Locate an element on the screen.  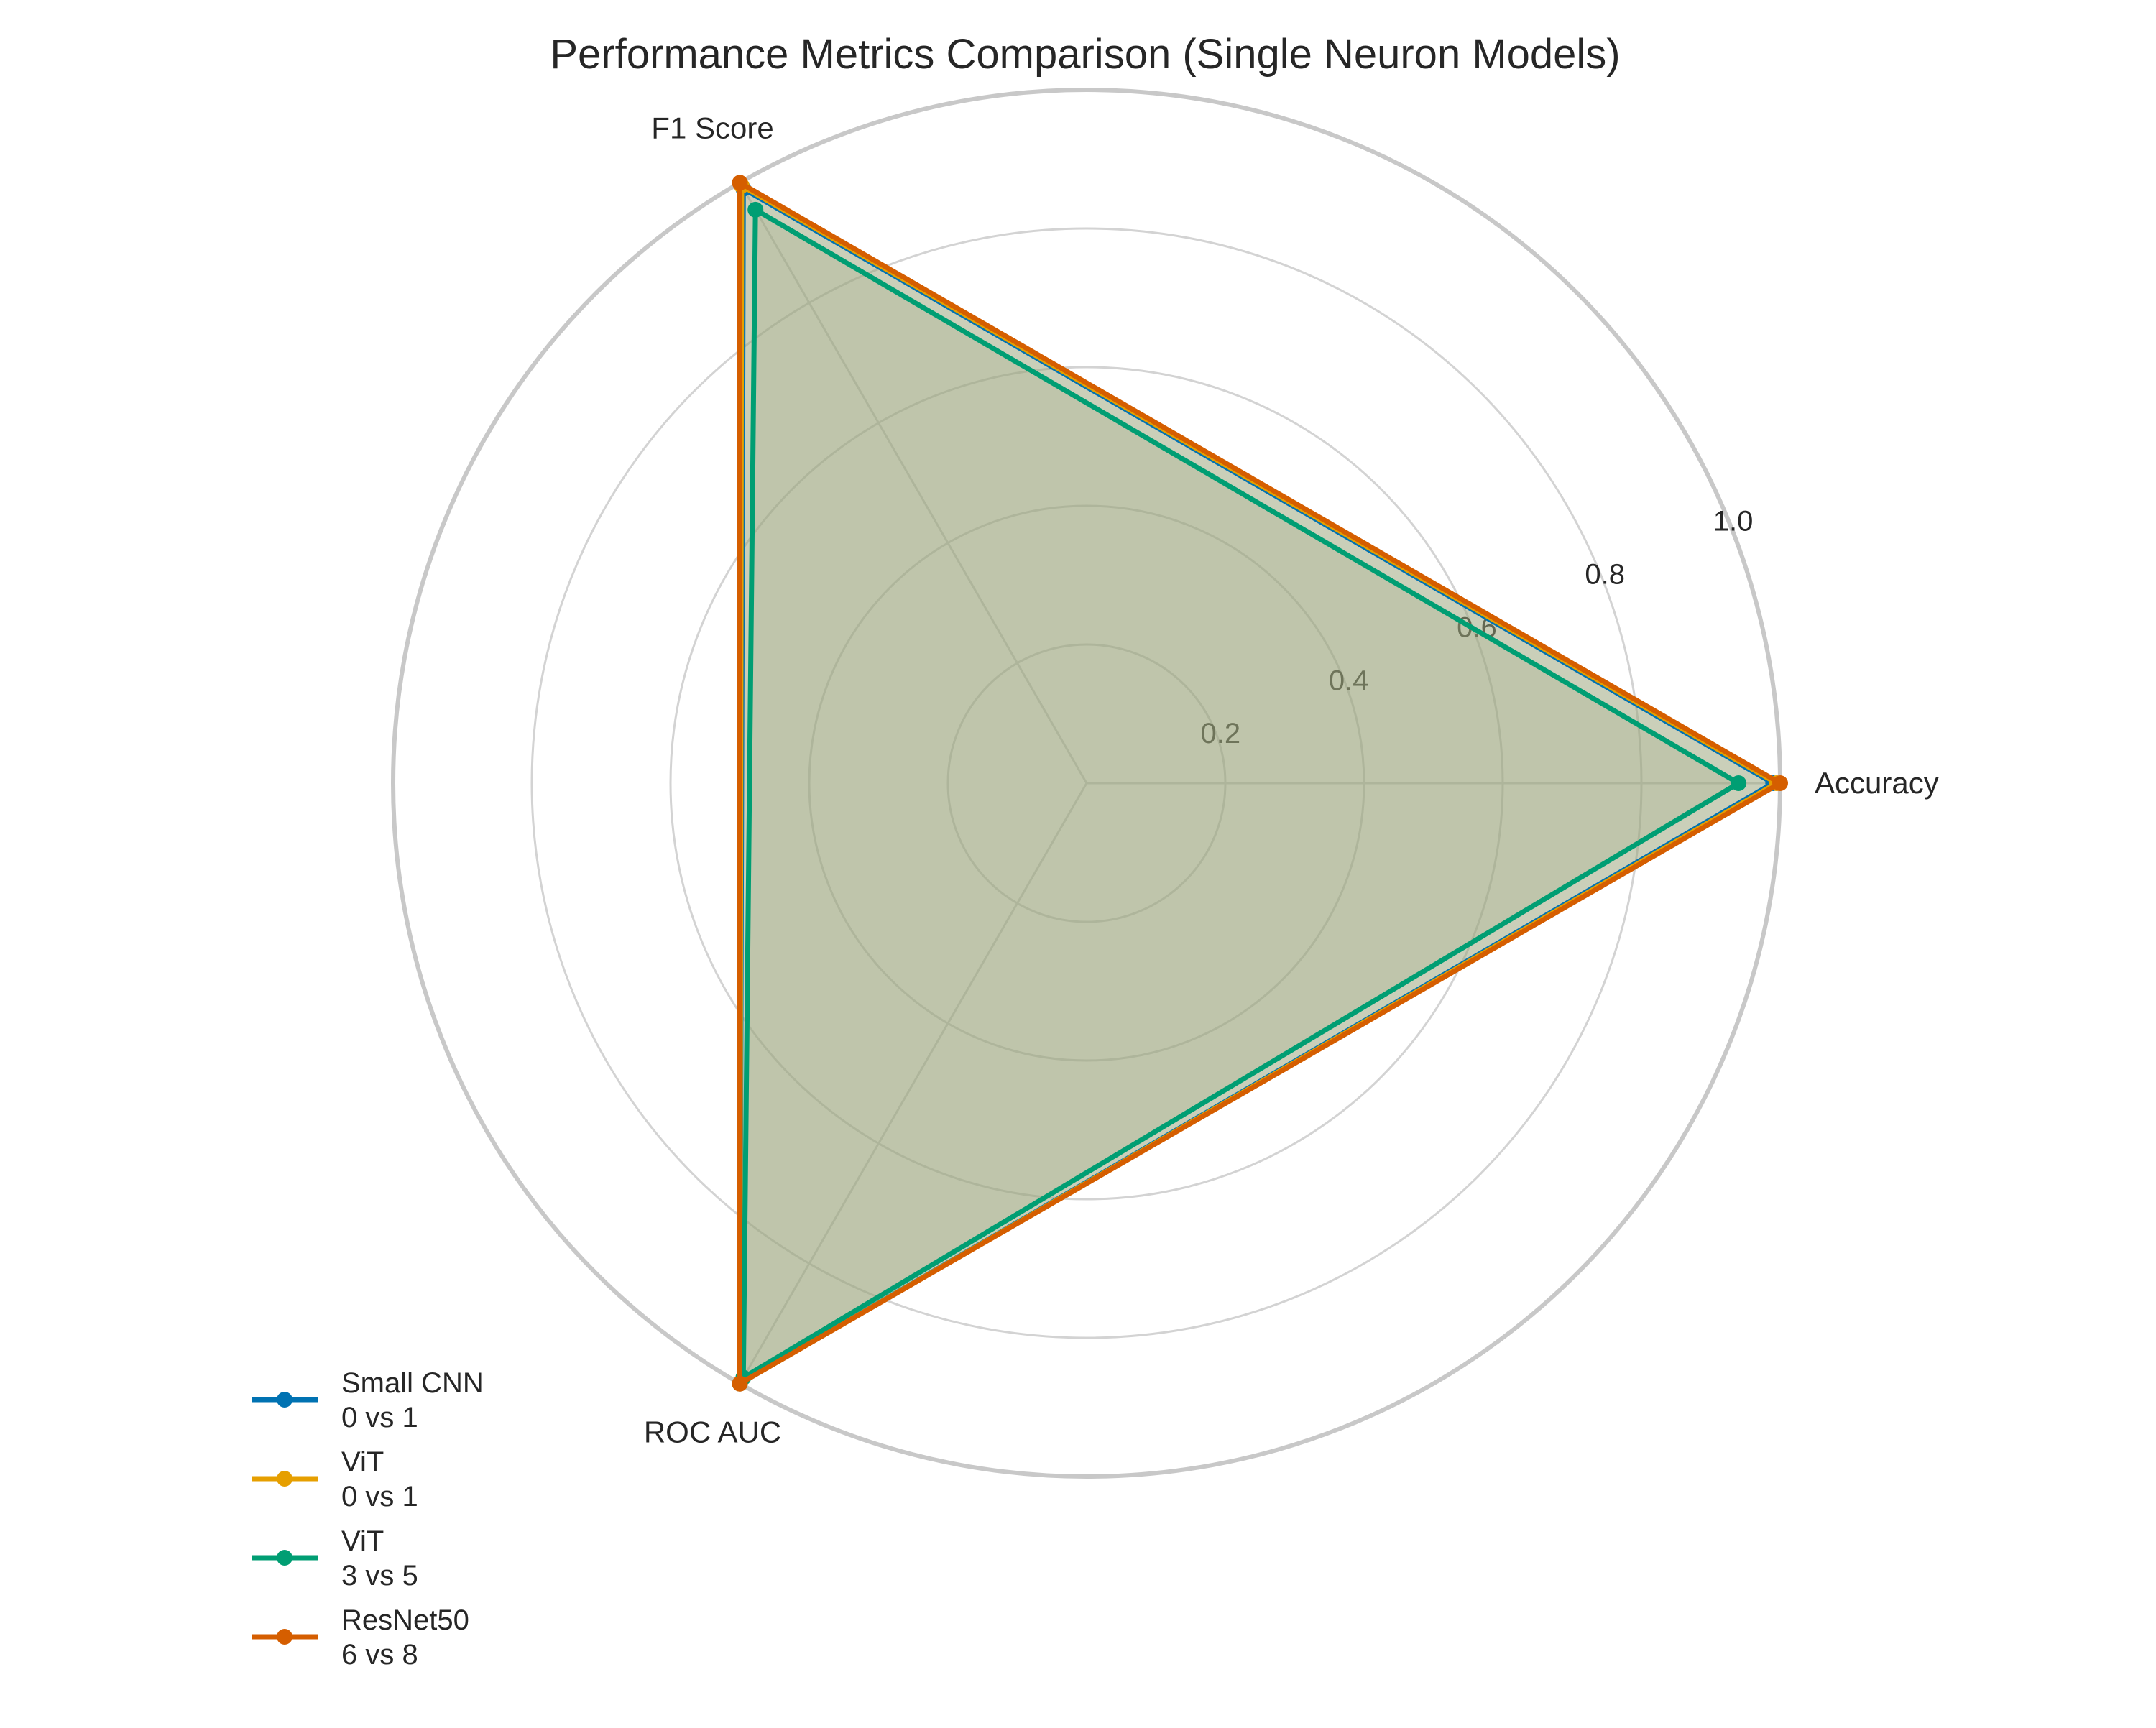
legend-item: ViT 0 vs 1 is located at coordinates (335, 1479).